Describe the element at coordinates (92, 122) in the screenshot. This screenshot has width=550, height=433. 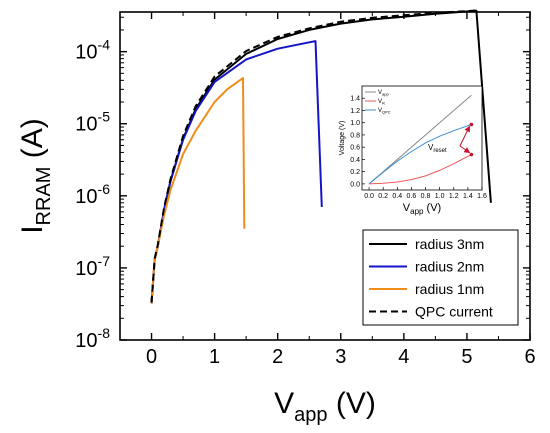
I see `y-tick-label: 10⁻⁵` at that location.